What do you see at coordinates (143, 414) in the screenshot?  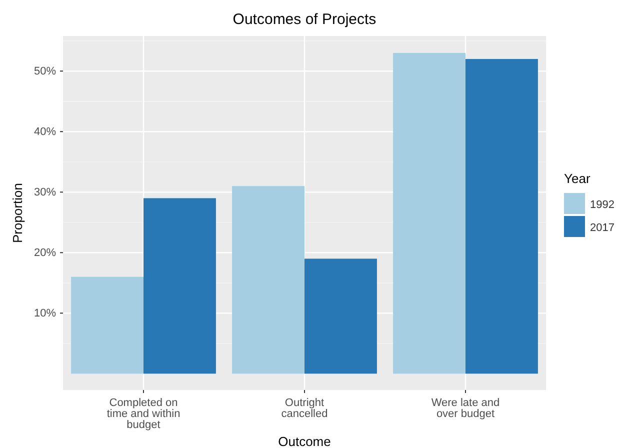 I see `x-tick-label: Completed on time and within budget` at bounding box center [143, 414].